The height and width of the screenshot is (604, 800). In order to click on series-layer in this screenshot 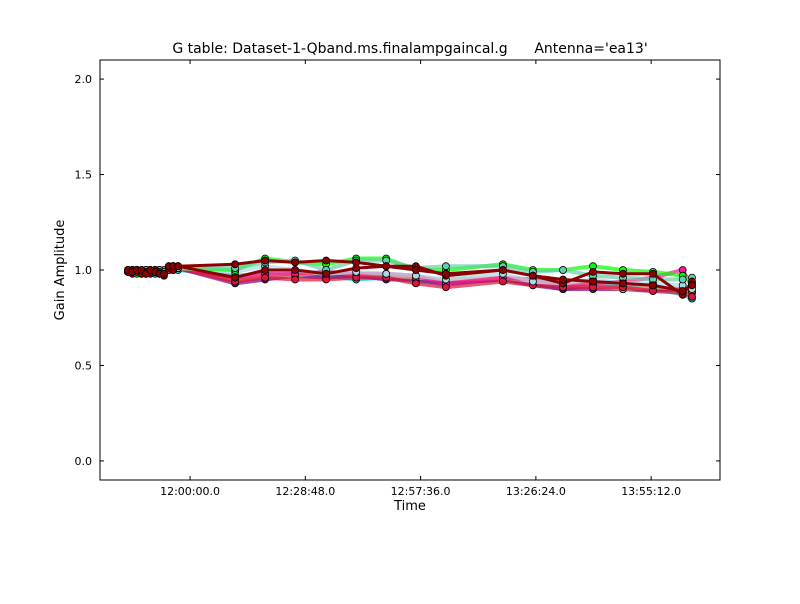, I will do `click(410, 278)`.